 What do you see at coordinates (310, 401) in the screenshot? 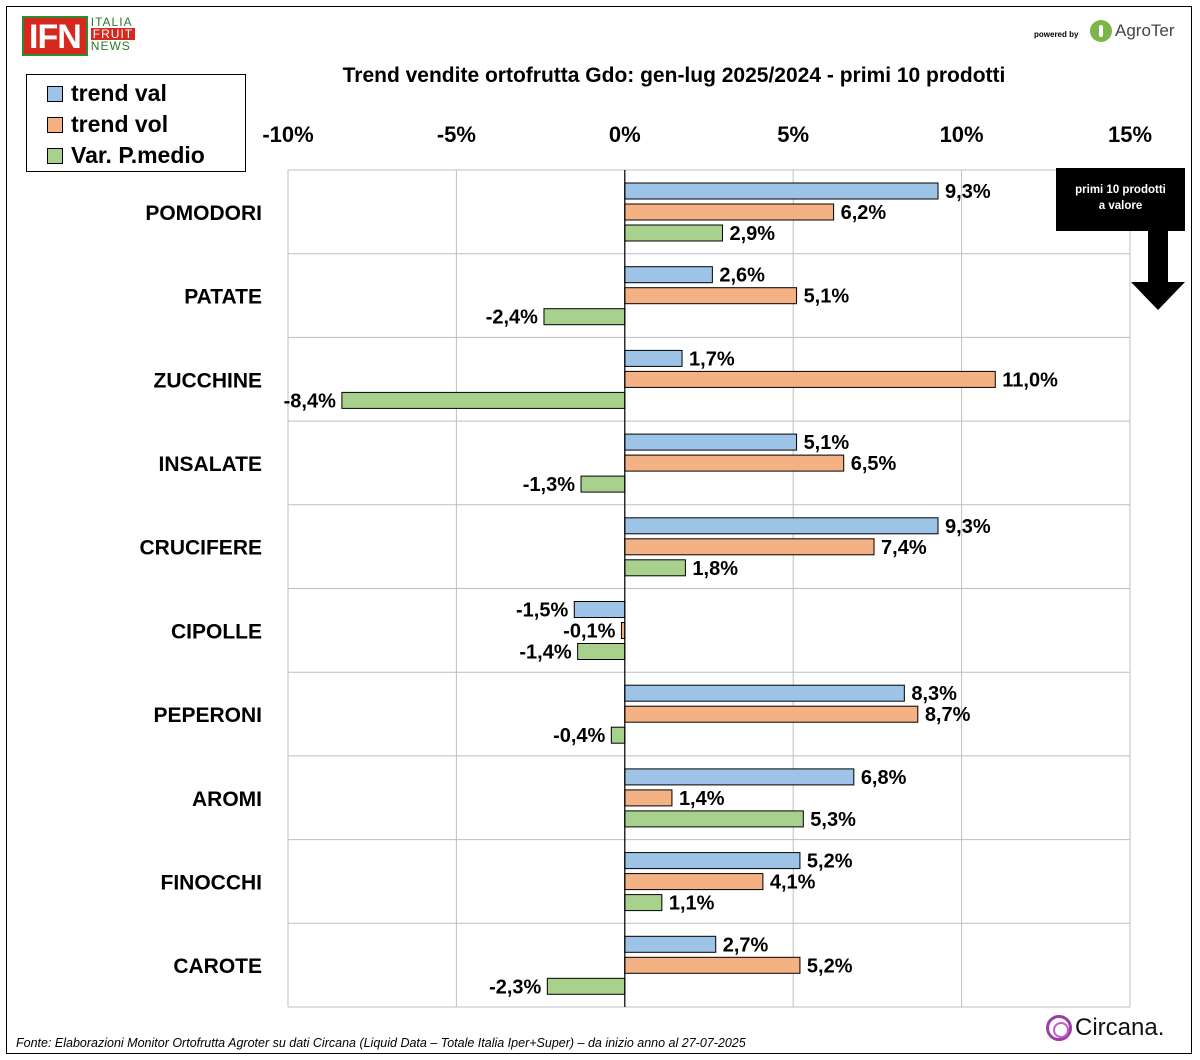
I see `data-label: -8,4%` at bounding box center [310, 401].